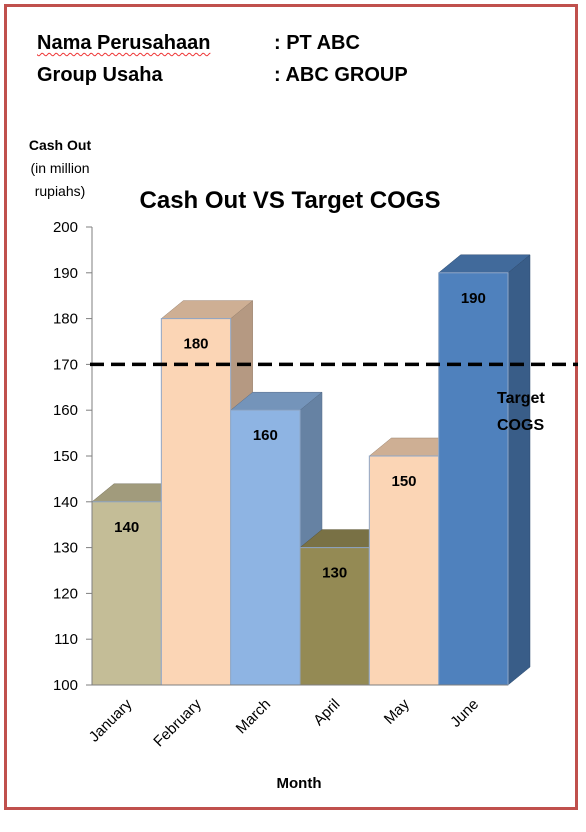 The height and width of the screenshot is (832, 586). Describe the element at coordinates (124, 43) in the screenshot. I see `company-label: Nama Perusahaan` at that location.